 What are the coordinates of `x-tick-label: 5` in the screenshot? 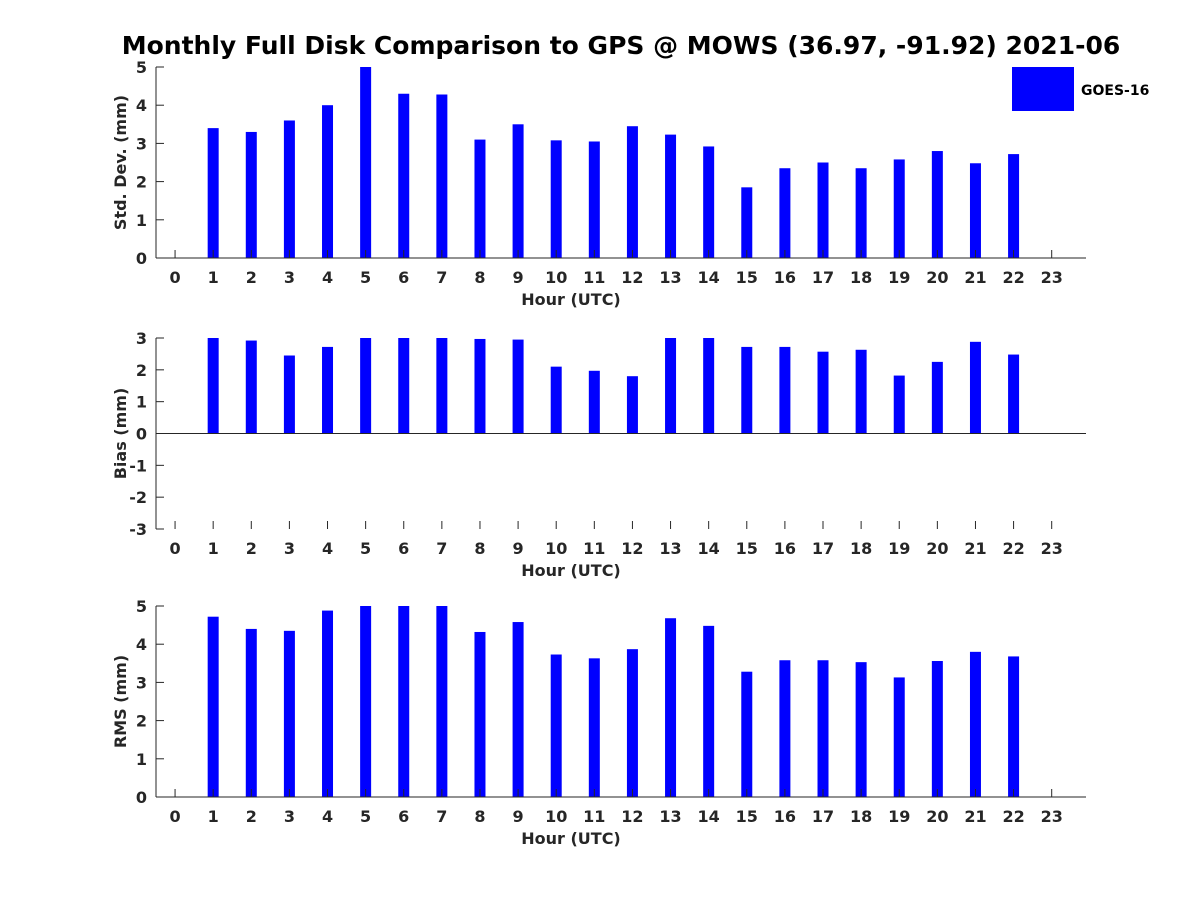 It's located at (365, 277).